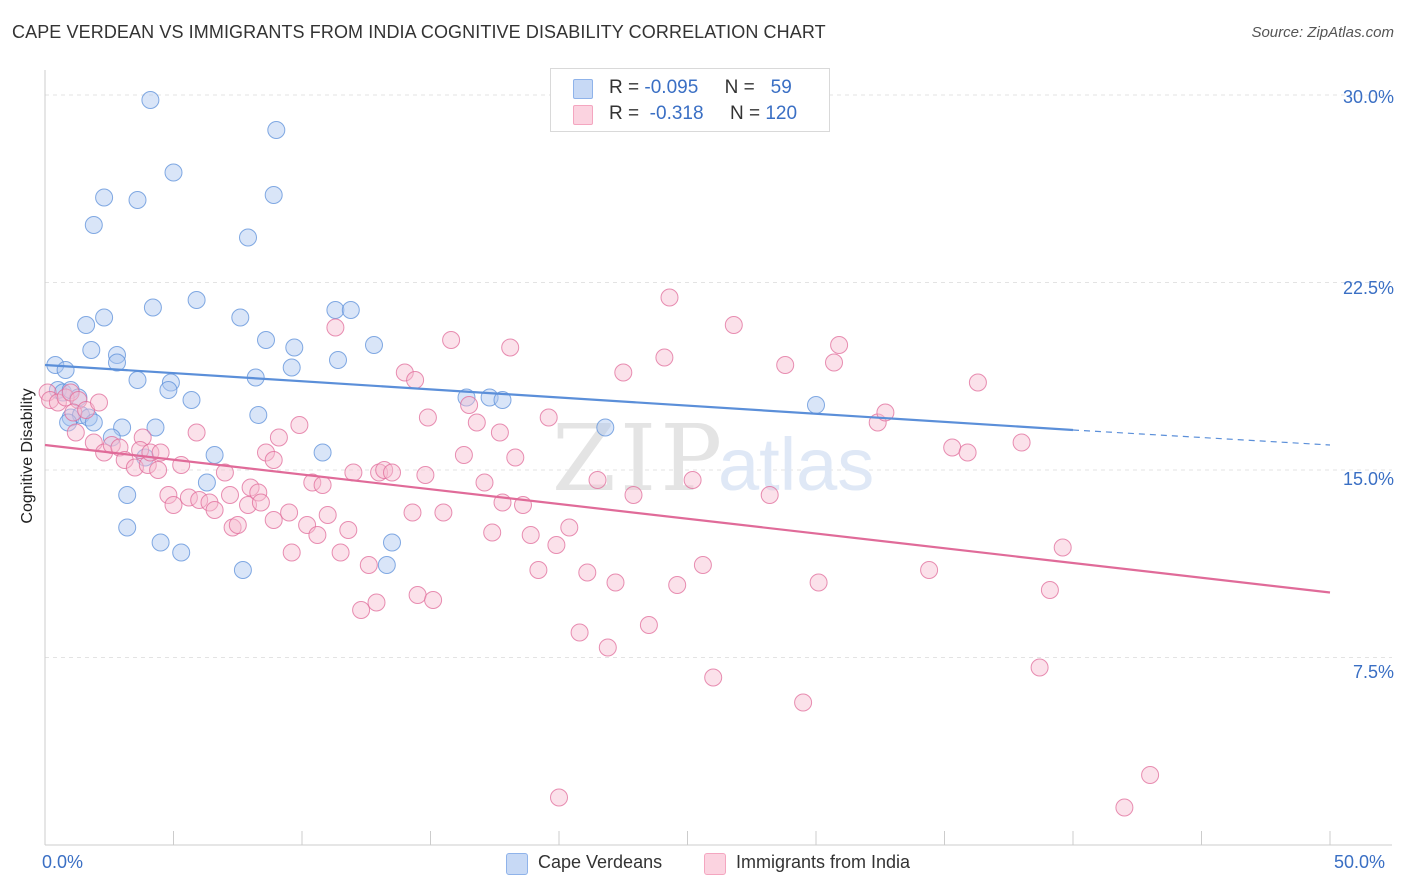  I want to click on r-value: -0.095, so click(671, 87).